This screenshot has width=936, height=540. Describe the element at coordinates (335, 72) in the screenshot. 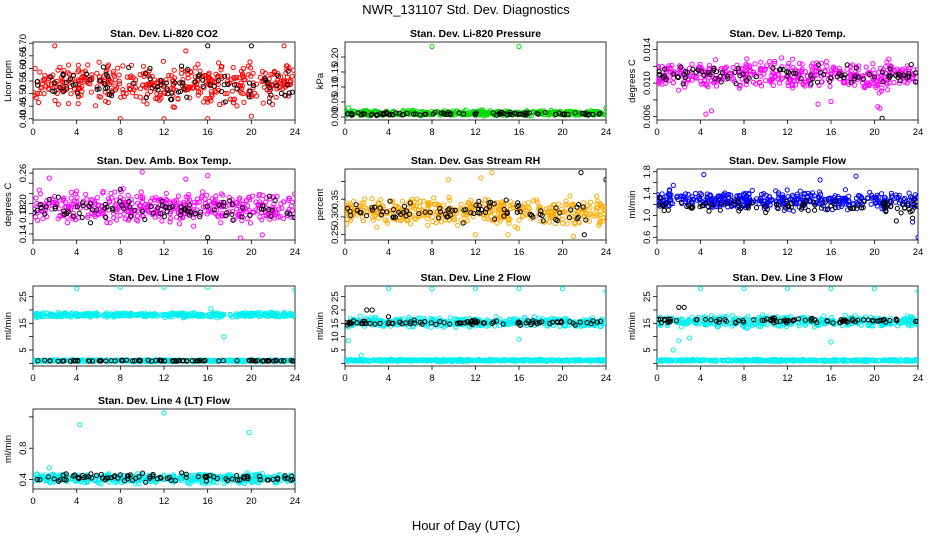

I see `y-tick-label: 0.15` at that location.